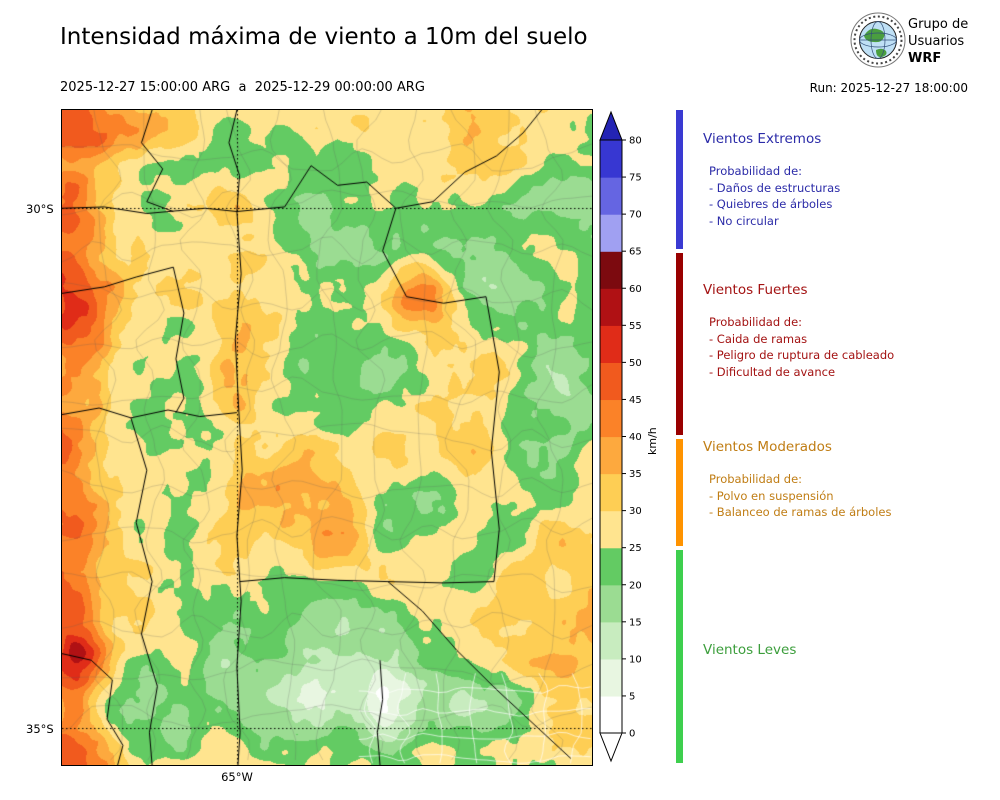  Describe the element at coordinates (632, 734) in the screenshot. I see `colorbar-tick-label: 0` at that location.